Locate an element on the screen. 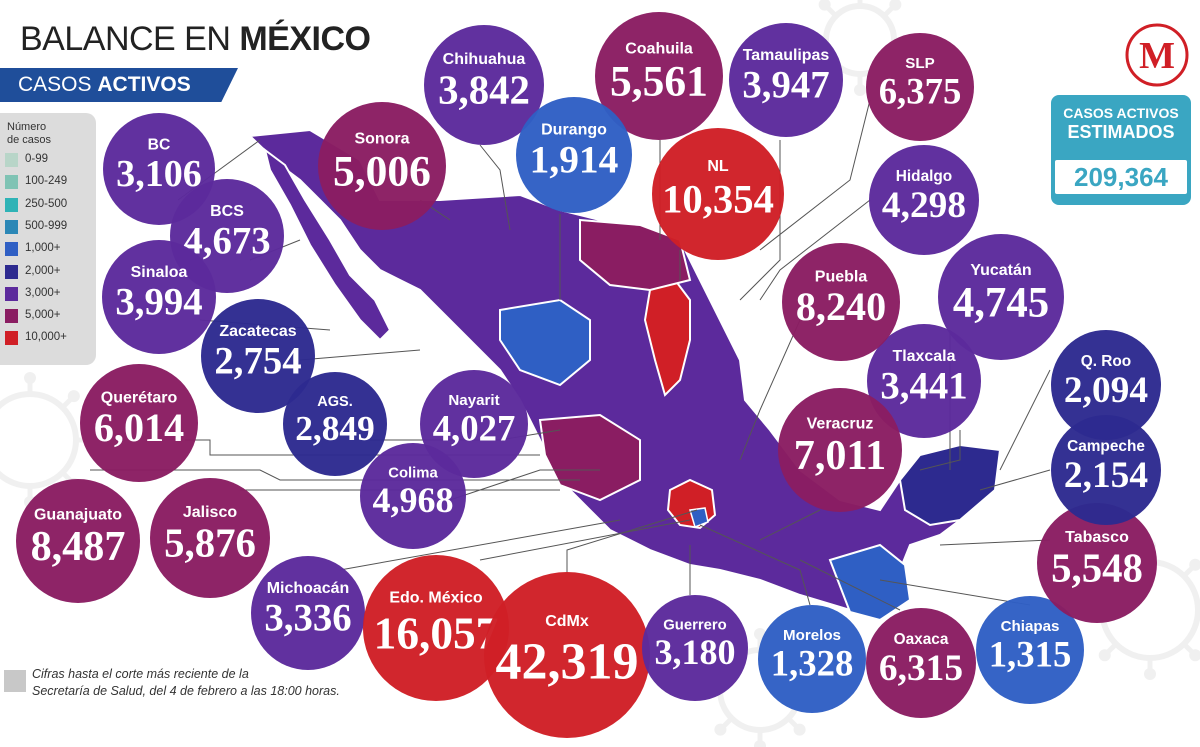  bubble-value: 4,968 is located at coordinates (412, 500).